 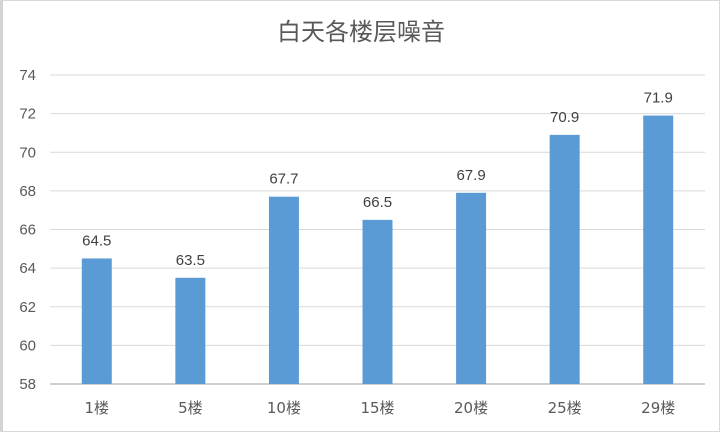 What do you see at coordinates (658, 98) in the screenshot?
I see `data-label: 71.9` at bounding box center [658, 98].